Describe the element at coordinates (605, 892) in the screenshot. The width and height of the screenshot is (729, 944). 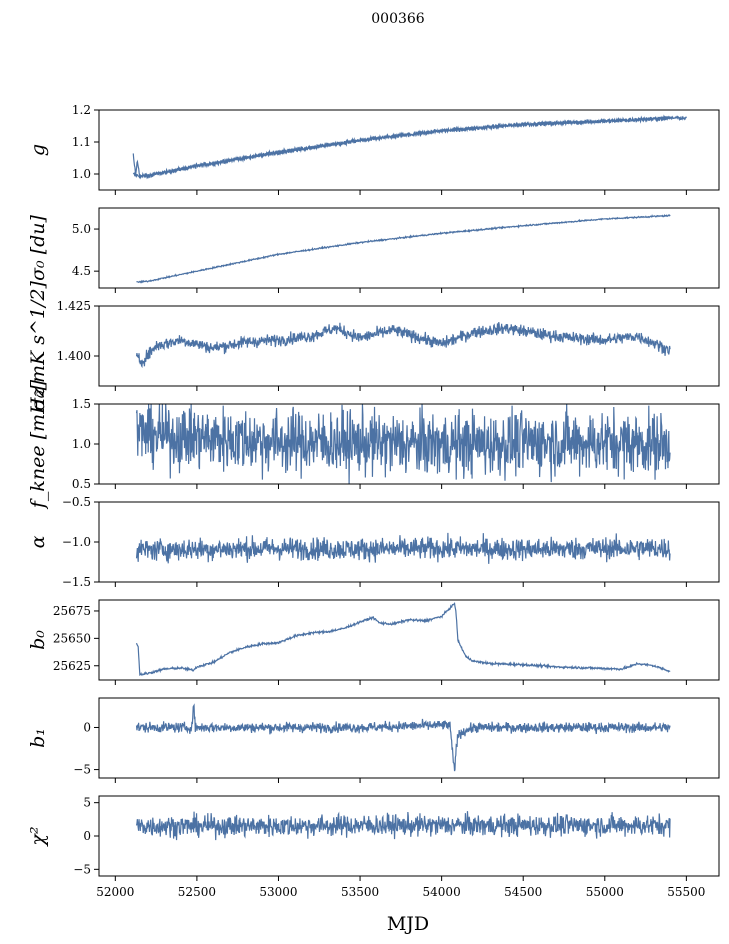
I see `x-tick-label: 55000` at that location.